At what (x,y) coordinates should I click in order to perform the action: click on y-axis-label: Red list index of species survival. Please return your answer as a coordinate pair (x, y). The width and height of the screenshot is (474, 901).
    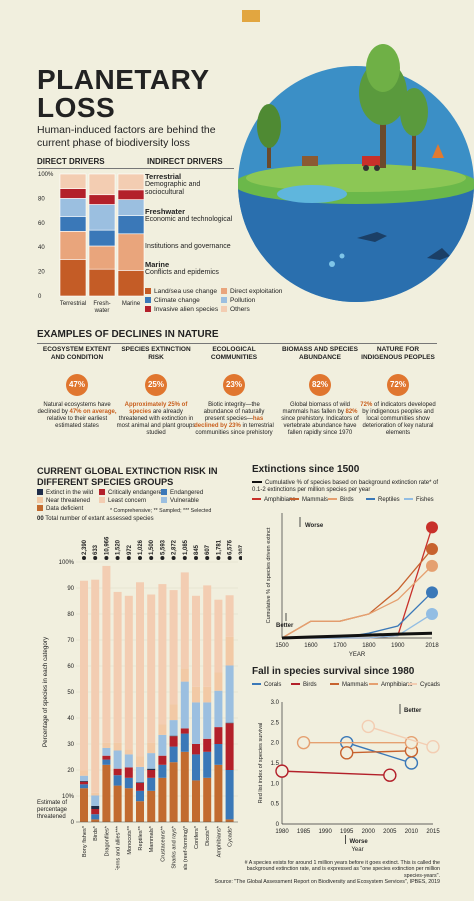
    Looking at the image, I should click on (261, 763).